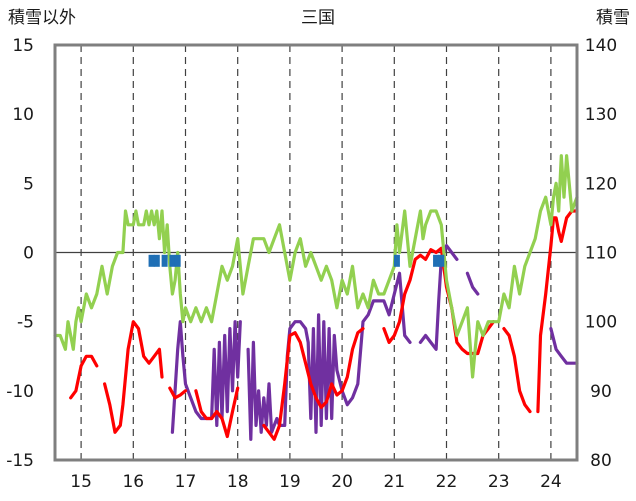 The width and height of the screenshot is (636, 501). Describe the element at coordinates (499, 482) in the screenshot. I see `x-tick-label: 23` at that location.